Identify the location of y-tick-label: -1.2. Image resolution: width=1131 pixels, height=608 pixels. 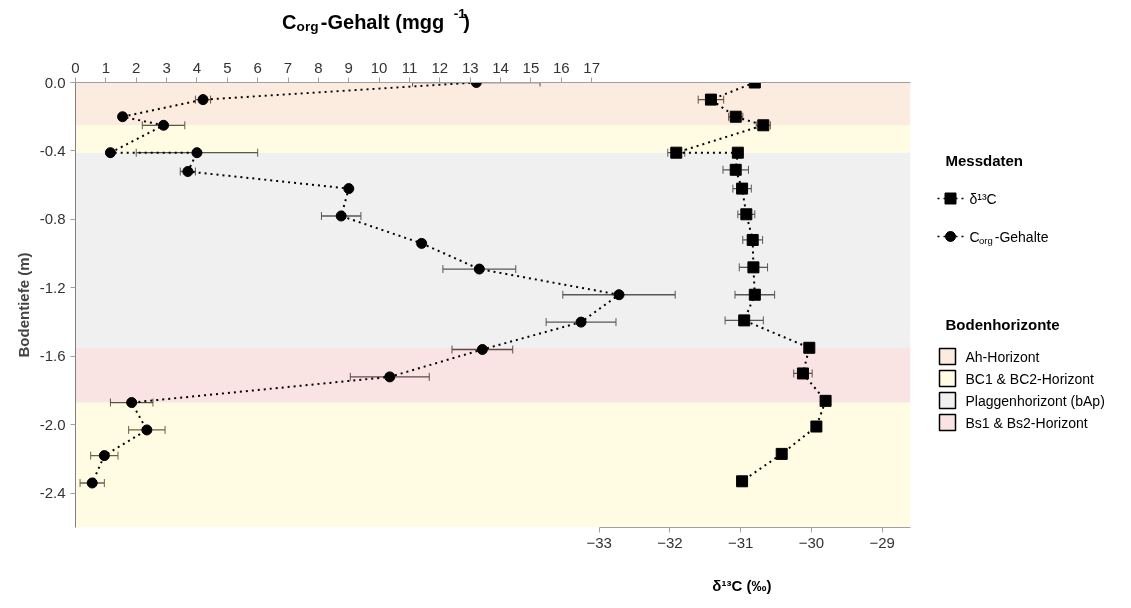
(52, 287).